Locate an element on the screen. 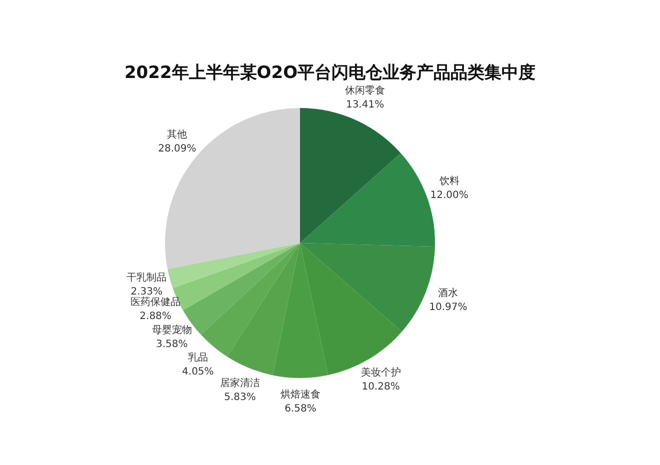 This screenshot has width=660, height=465. slice-label: 乳品 is located at coordinates (198, 358).